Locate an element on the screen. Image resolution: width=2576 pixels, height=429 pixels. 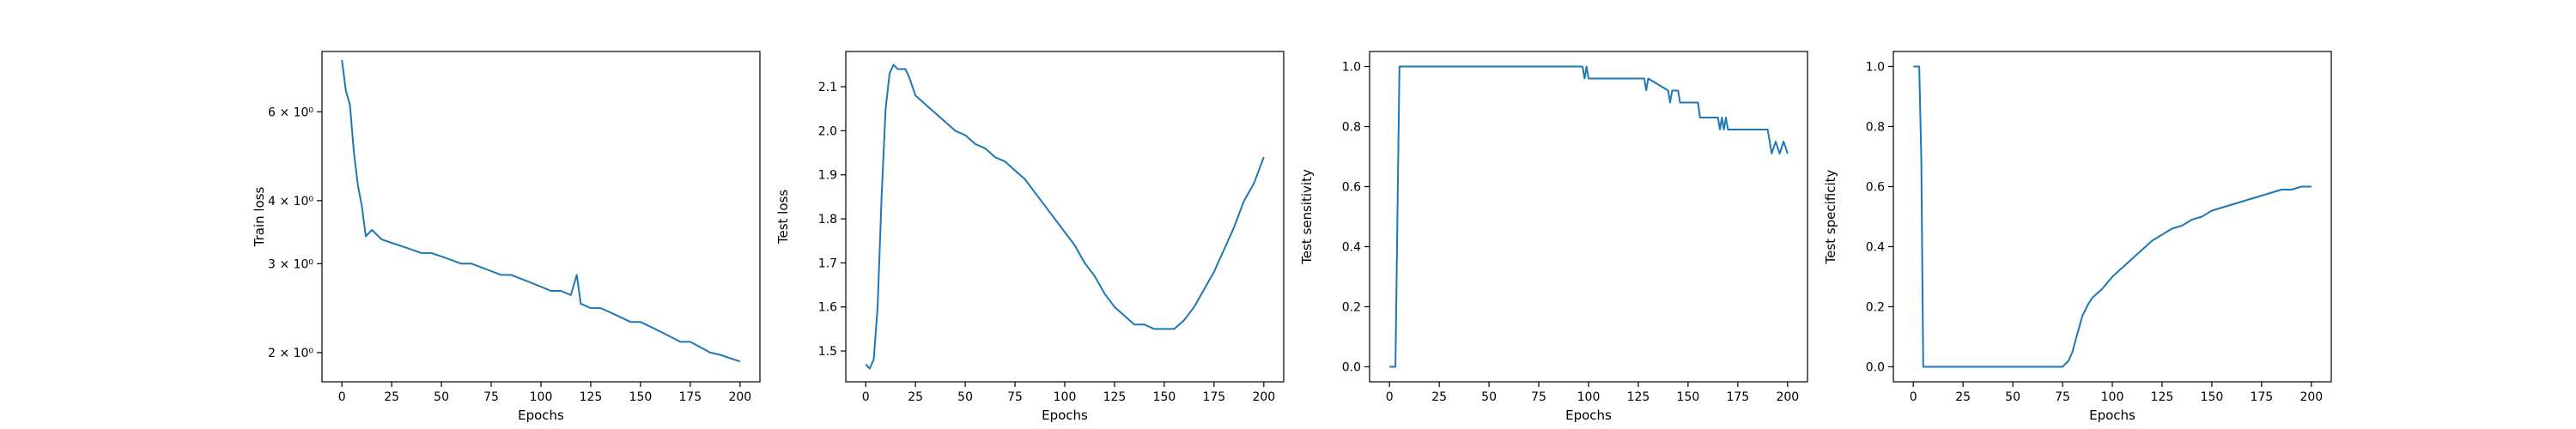
y-tick-label: 2 × 10⁰ is located at coordinates (291, 353).